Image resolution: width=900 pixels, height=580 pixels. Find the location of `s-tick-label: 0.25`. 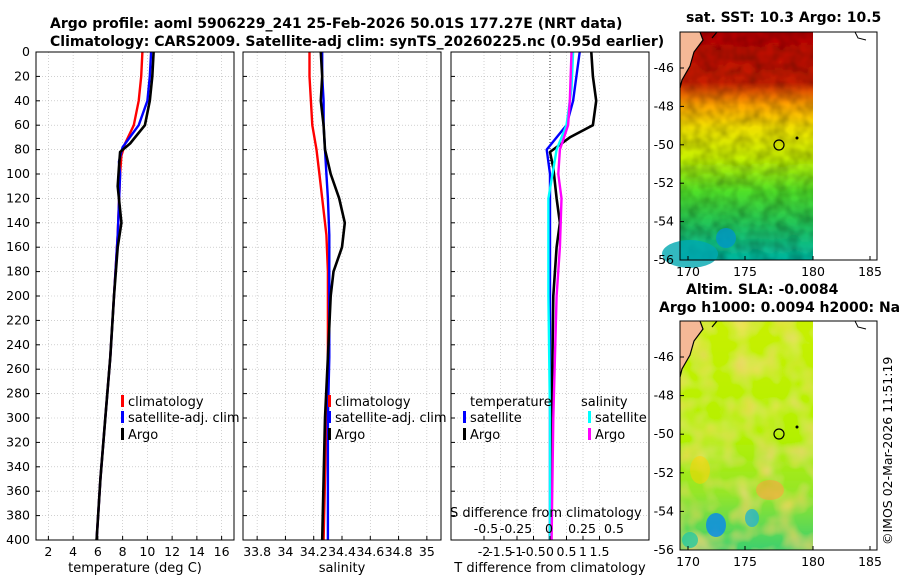

s-tick-label: 0.25 is located at coordinates (582, 528).